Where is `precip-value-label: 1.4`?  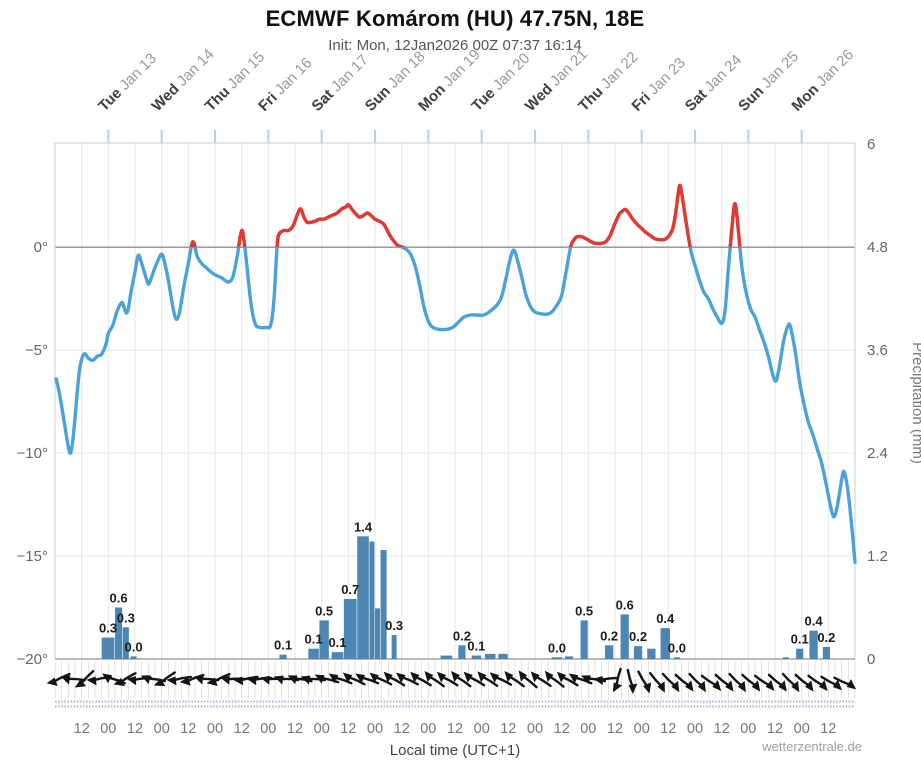
precip-value-label: 1.4 is located at coordinates (363, 526).